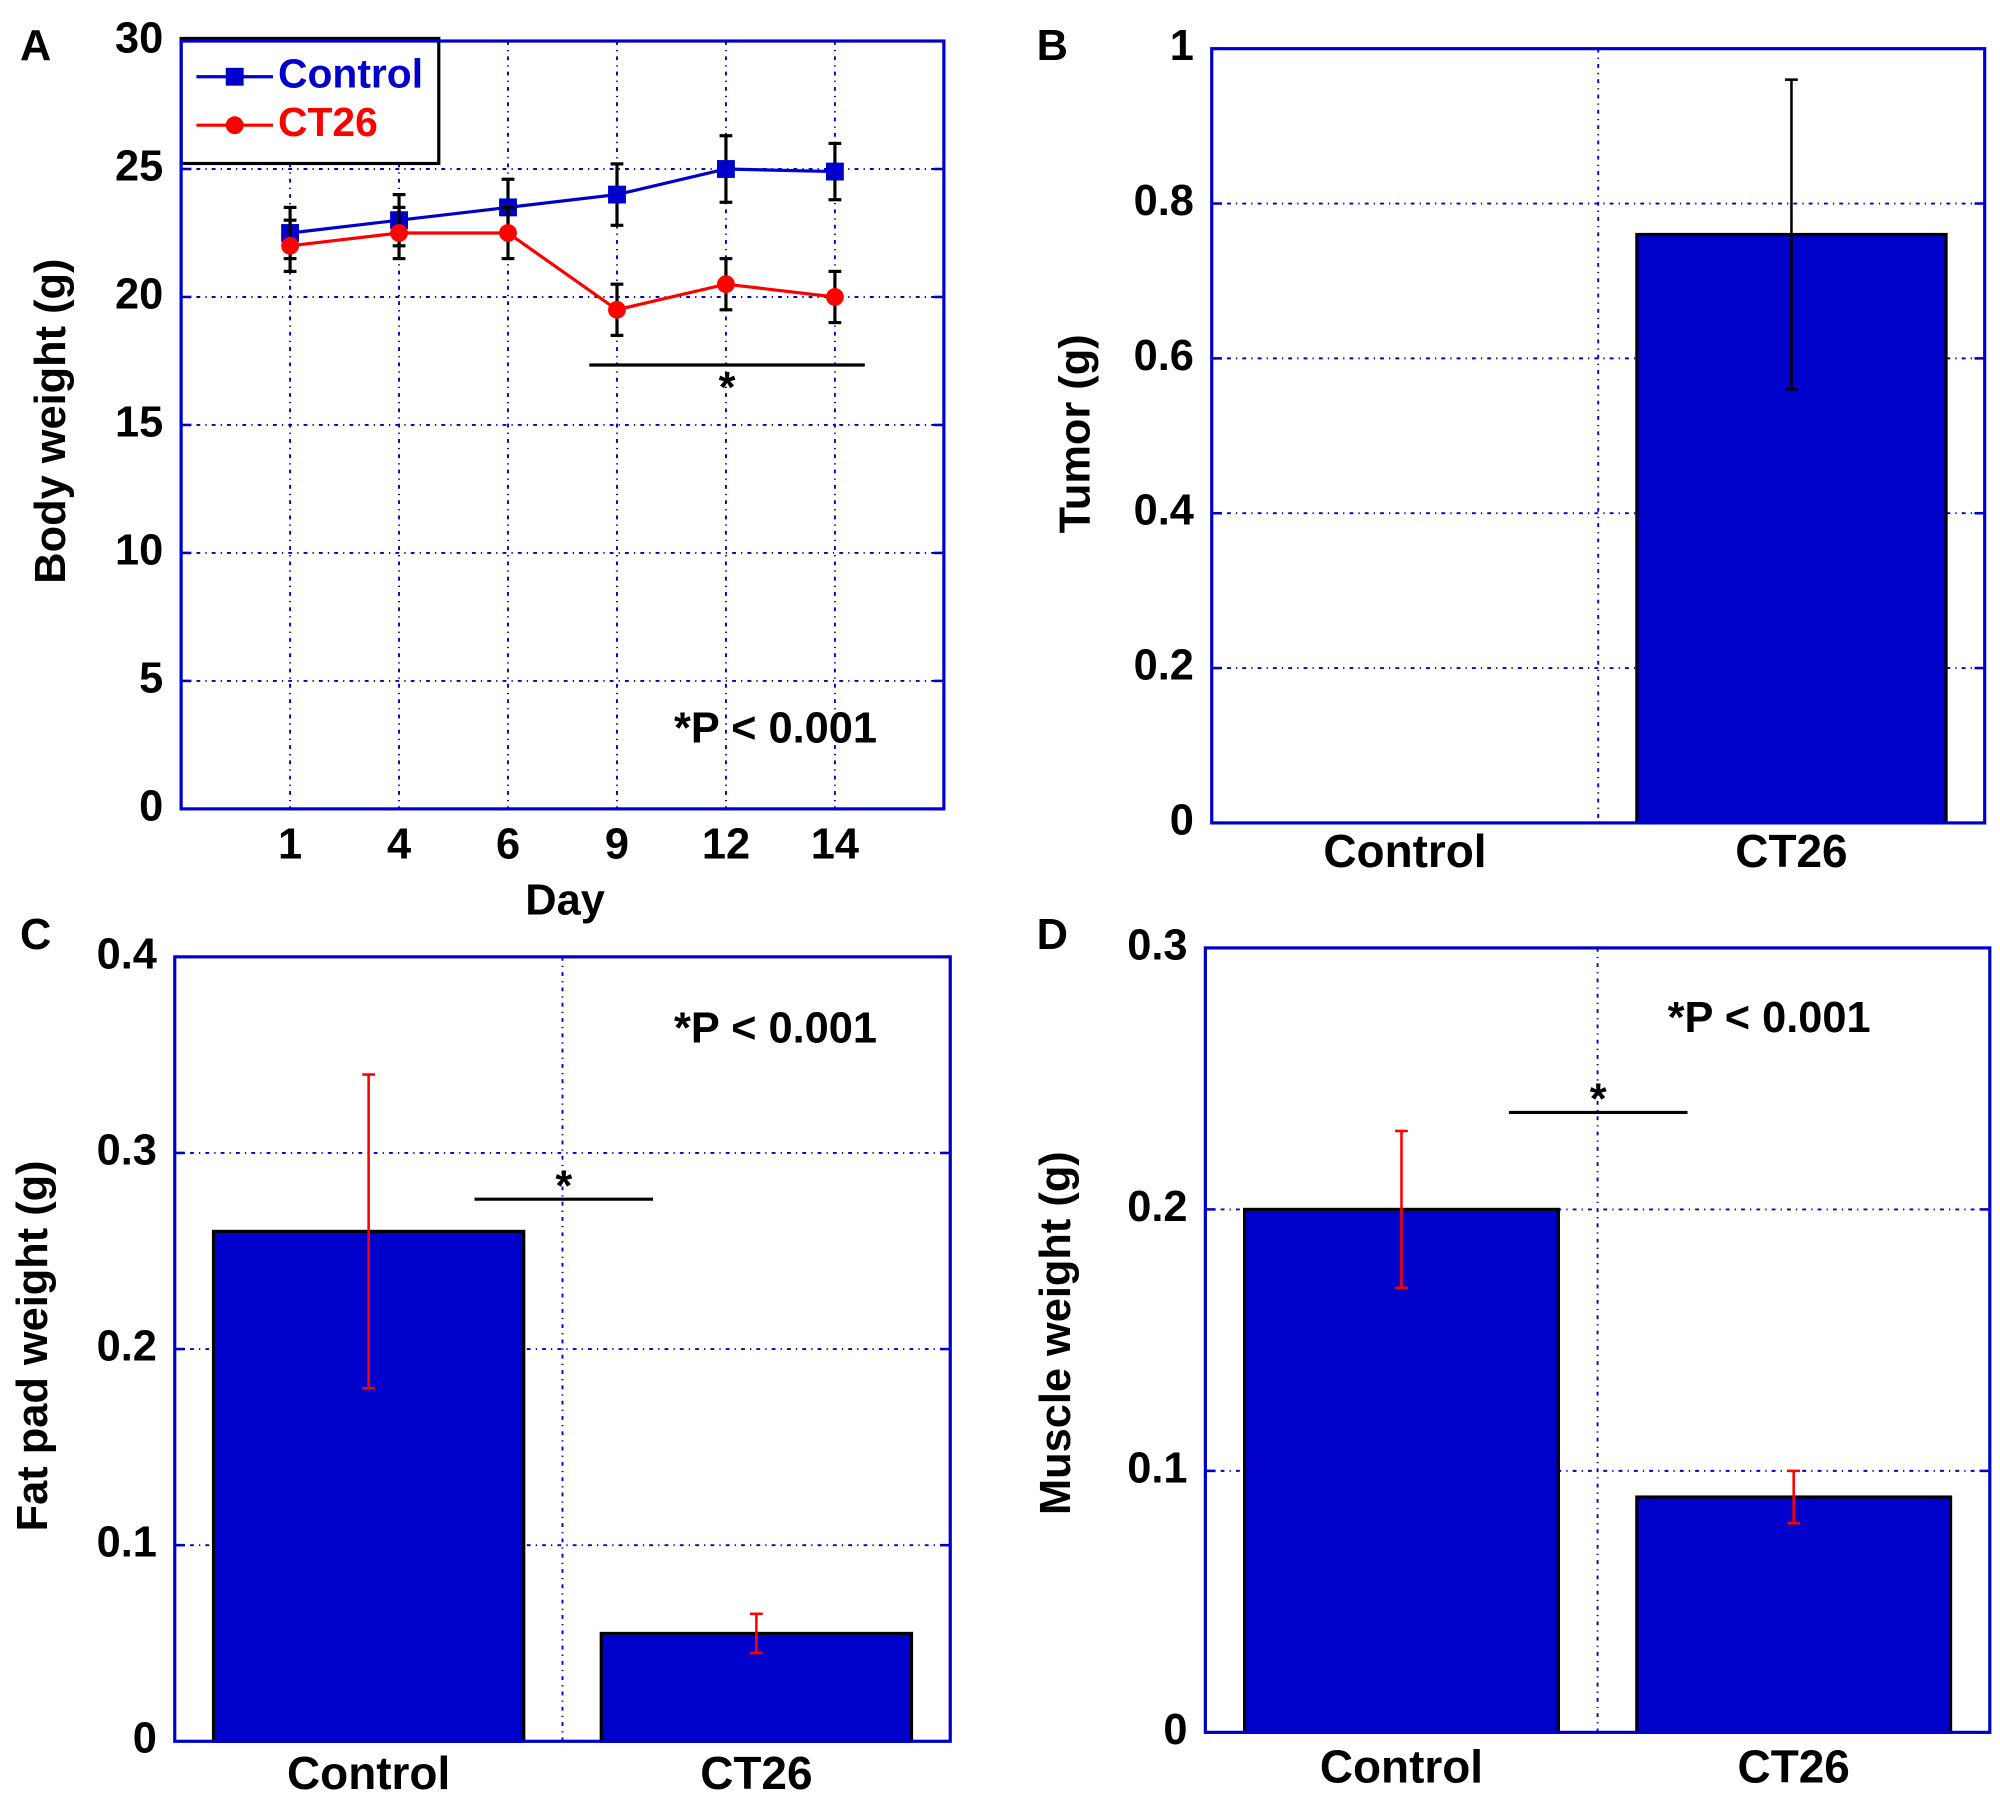 This screenshot has width=2000, height=1804. Describe the element at coordinates (1164, 201) in the screenshot. I see `y-tick-label: 0.8` at that location.